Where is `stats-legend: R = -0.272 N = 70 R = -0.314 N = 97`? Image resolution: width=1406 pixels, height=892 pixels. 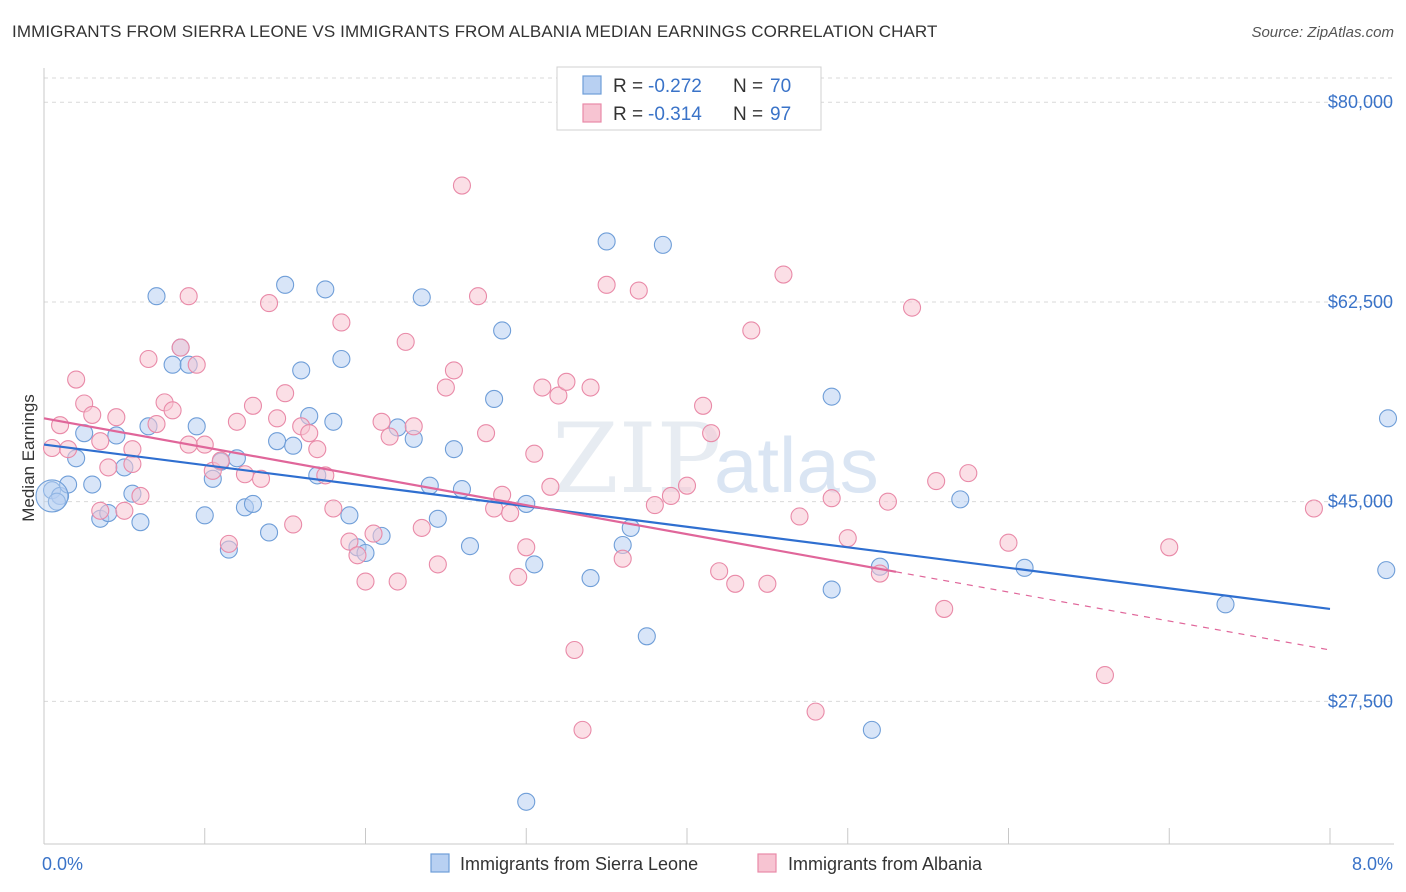 stats-legend: R = -0.272 N = 70 R = -0.314 N = 97 is located at coordinates (689, 98).